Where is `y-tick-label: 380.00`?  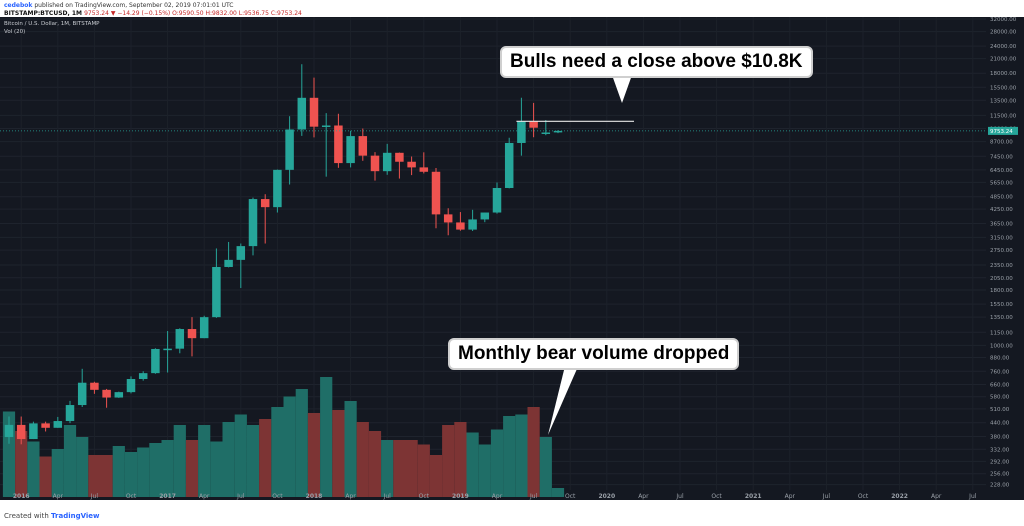
y-tick-label: 380.00 is located at coordinates (1000, 438).